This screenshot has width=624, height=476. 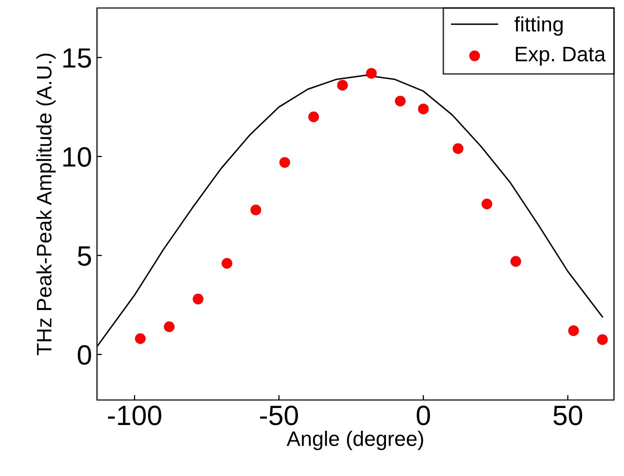 What do you see at coordinates (279, 416) in the screenshot?
I see `x-tick-label: -50` at bounding box center [279, 416].